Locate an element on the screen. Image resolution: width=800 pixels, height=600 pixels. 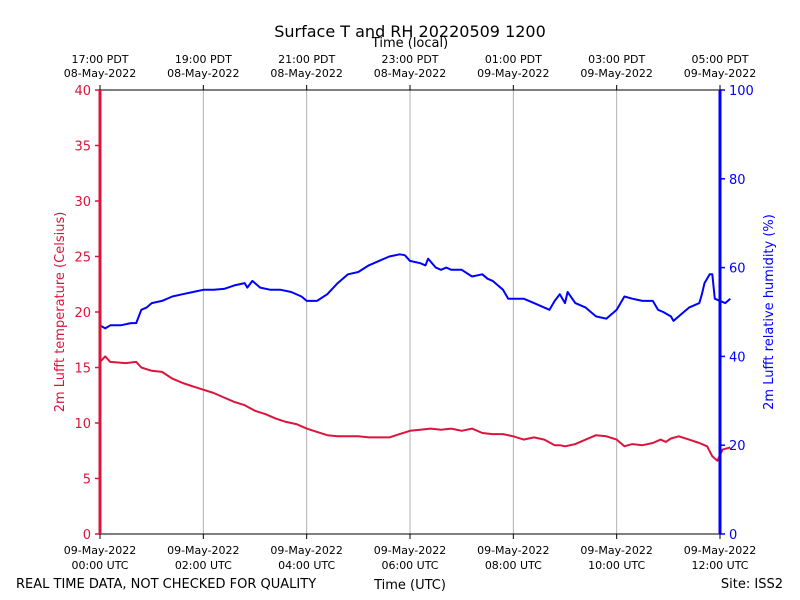
top-tick-time: 01:00 PDT is located at coordinates (513, 59).